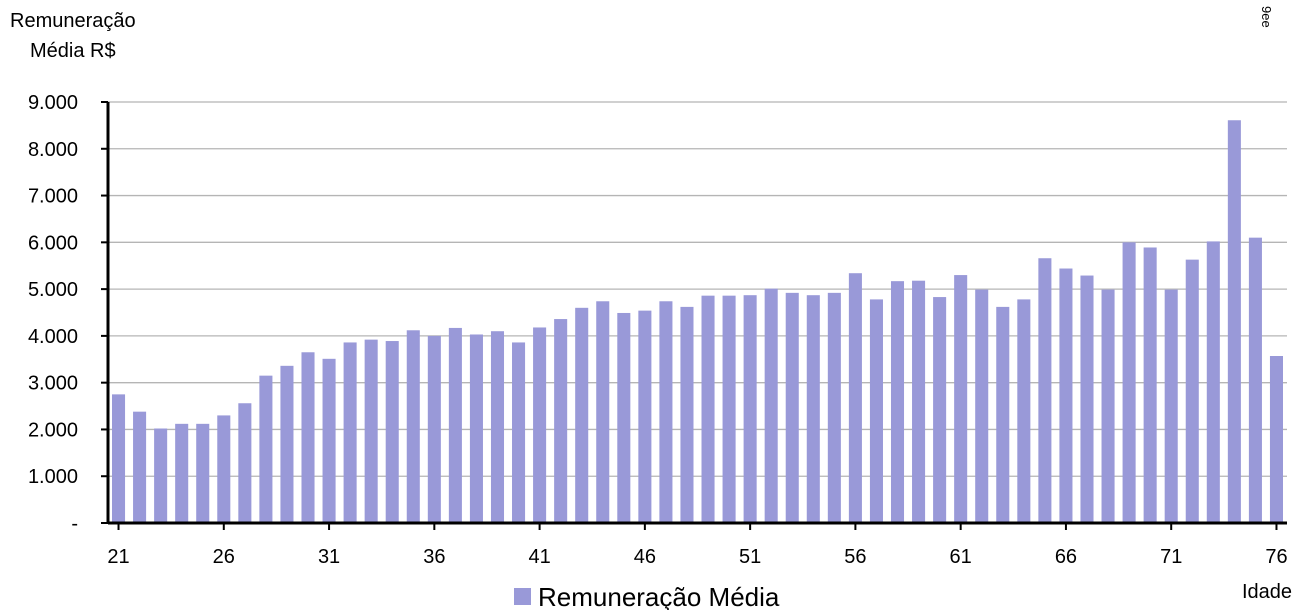 The image size is (1298, 610). What do you see at coordinates (1276, 557) in the screenshot?
I see `x-tick-label: 76` at bounding box center [1276, 557].